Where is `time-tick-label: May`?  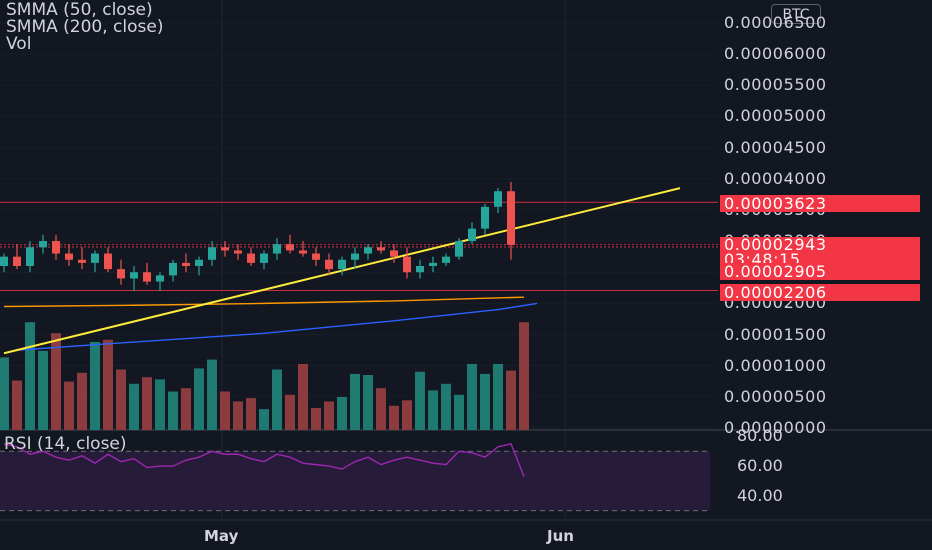 time-tick-label: May is located at coordinates (221, 536).